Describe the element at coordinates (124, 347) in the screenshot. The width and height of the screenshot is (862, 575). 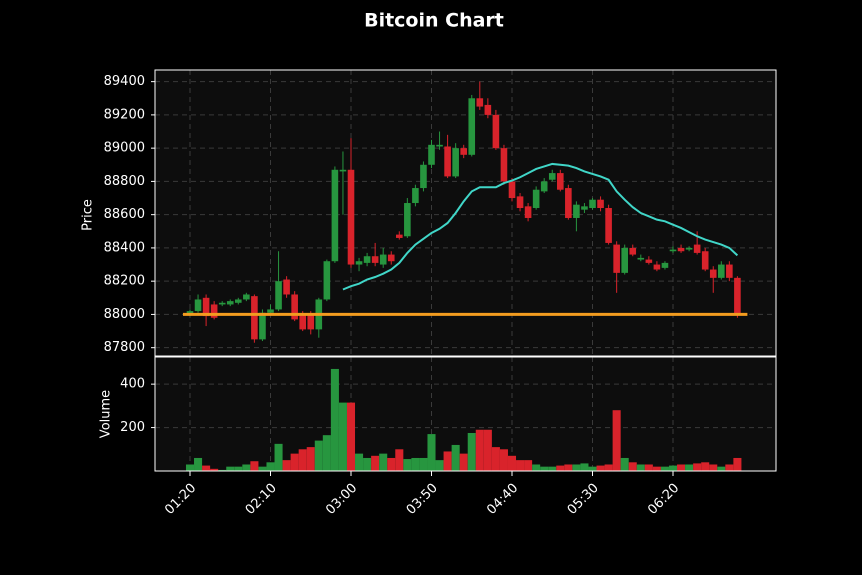
I see `y-tick-label: 87800` at that location.